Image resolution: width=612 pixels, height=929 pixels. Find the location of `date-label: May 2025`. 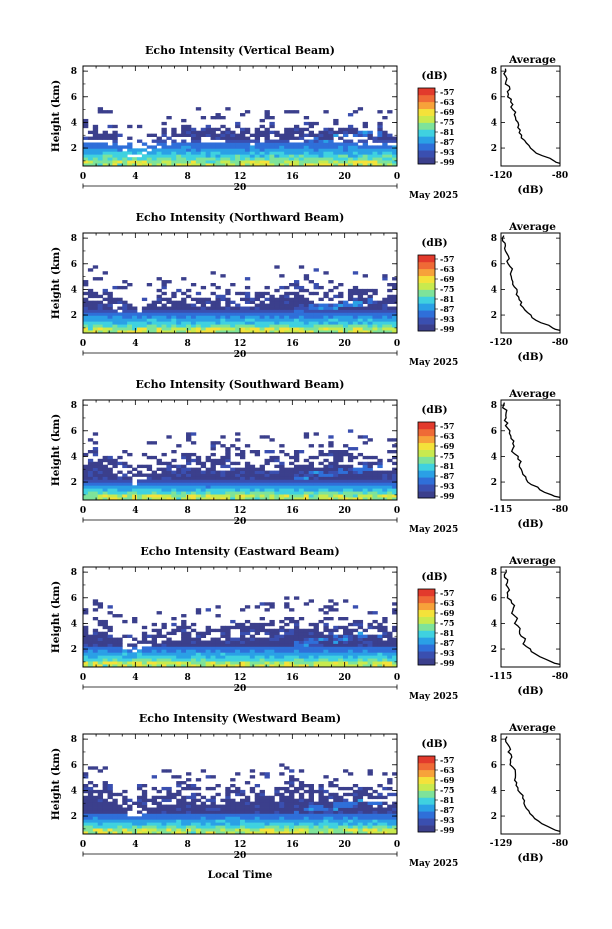

date-label: May 2025 is located at coordinates (433, 196).